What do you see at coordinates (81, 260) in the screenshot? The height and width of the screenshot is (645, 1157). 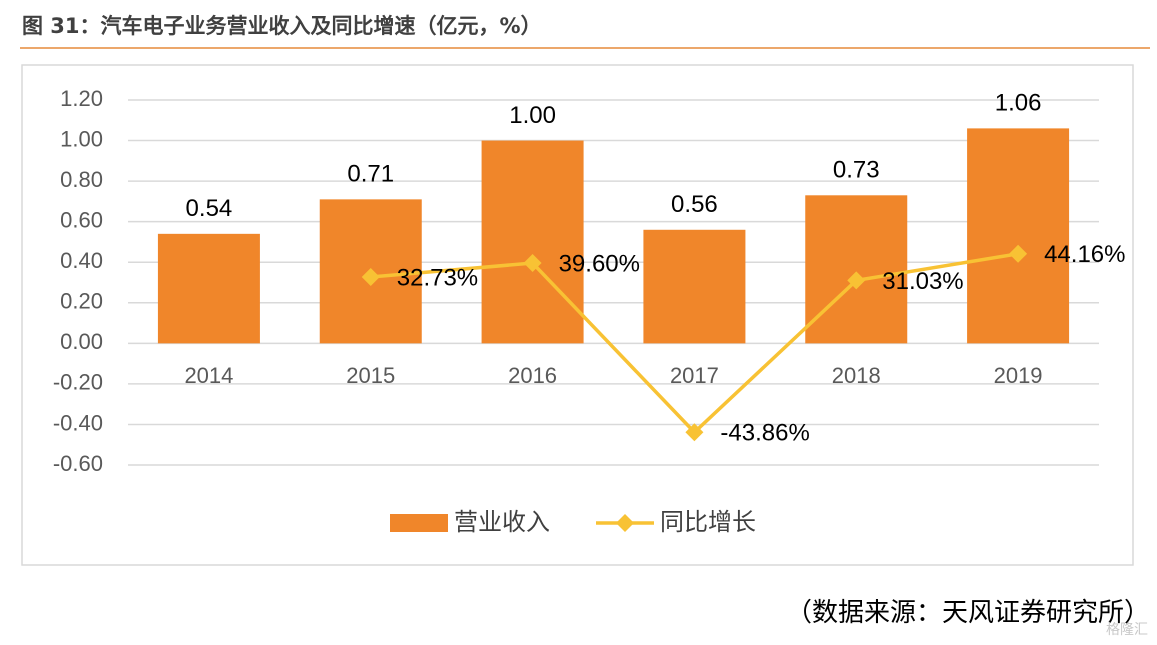 I see `y-tick-label: 0.40` at bounding box center [81, 260].